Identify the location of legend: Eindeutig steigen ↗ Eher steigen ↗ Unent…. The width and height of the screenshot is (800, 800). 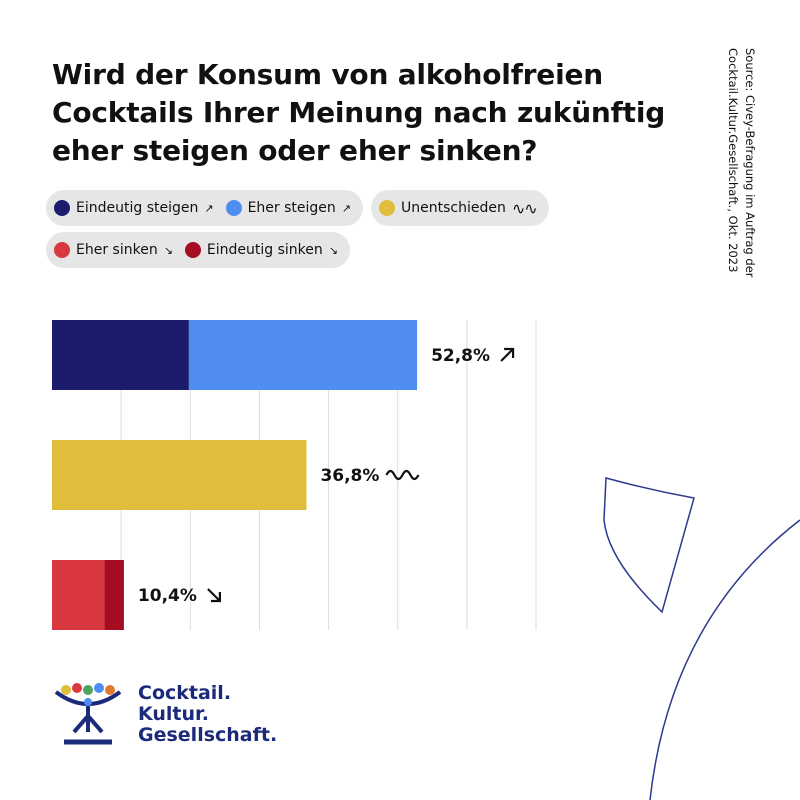
(346, 232).